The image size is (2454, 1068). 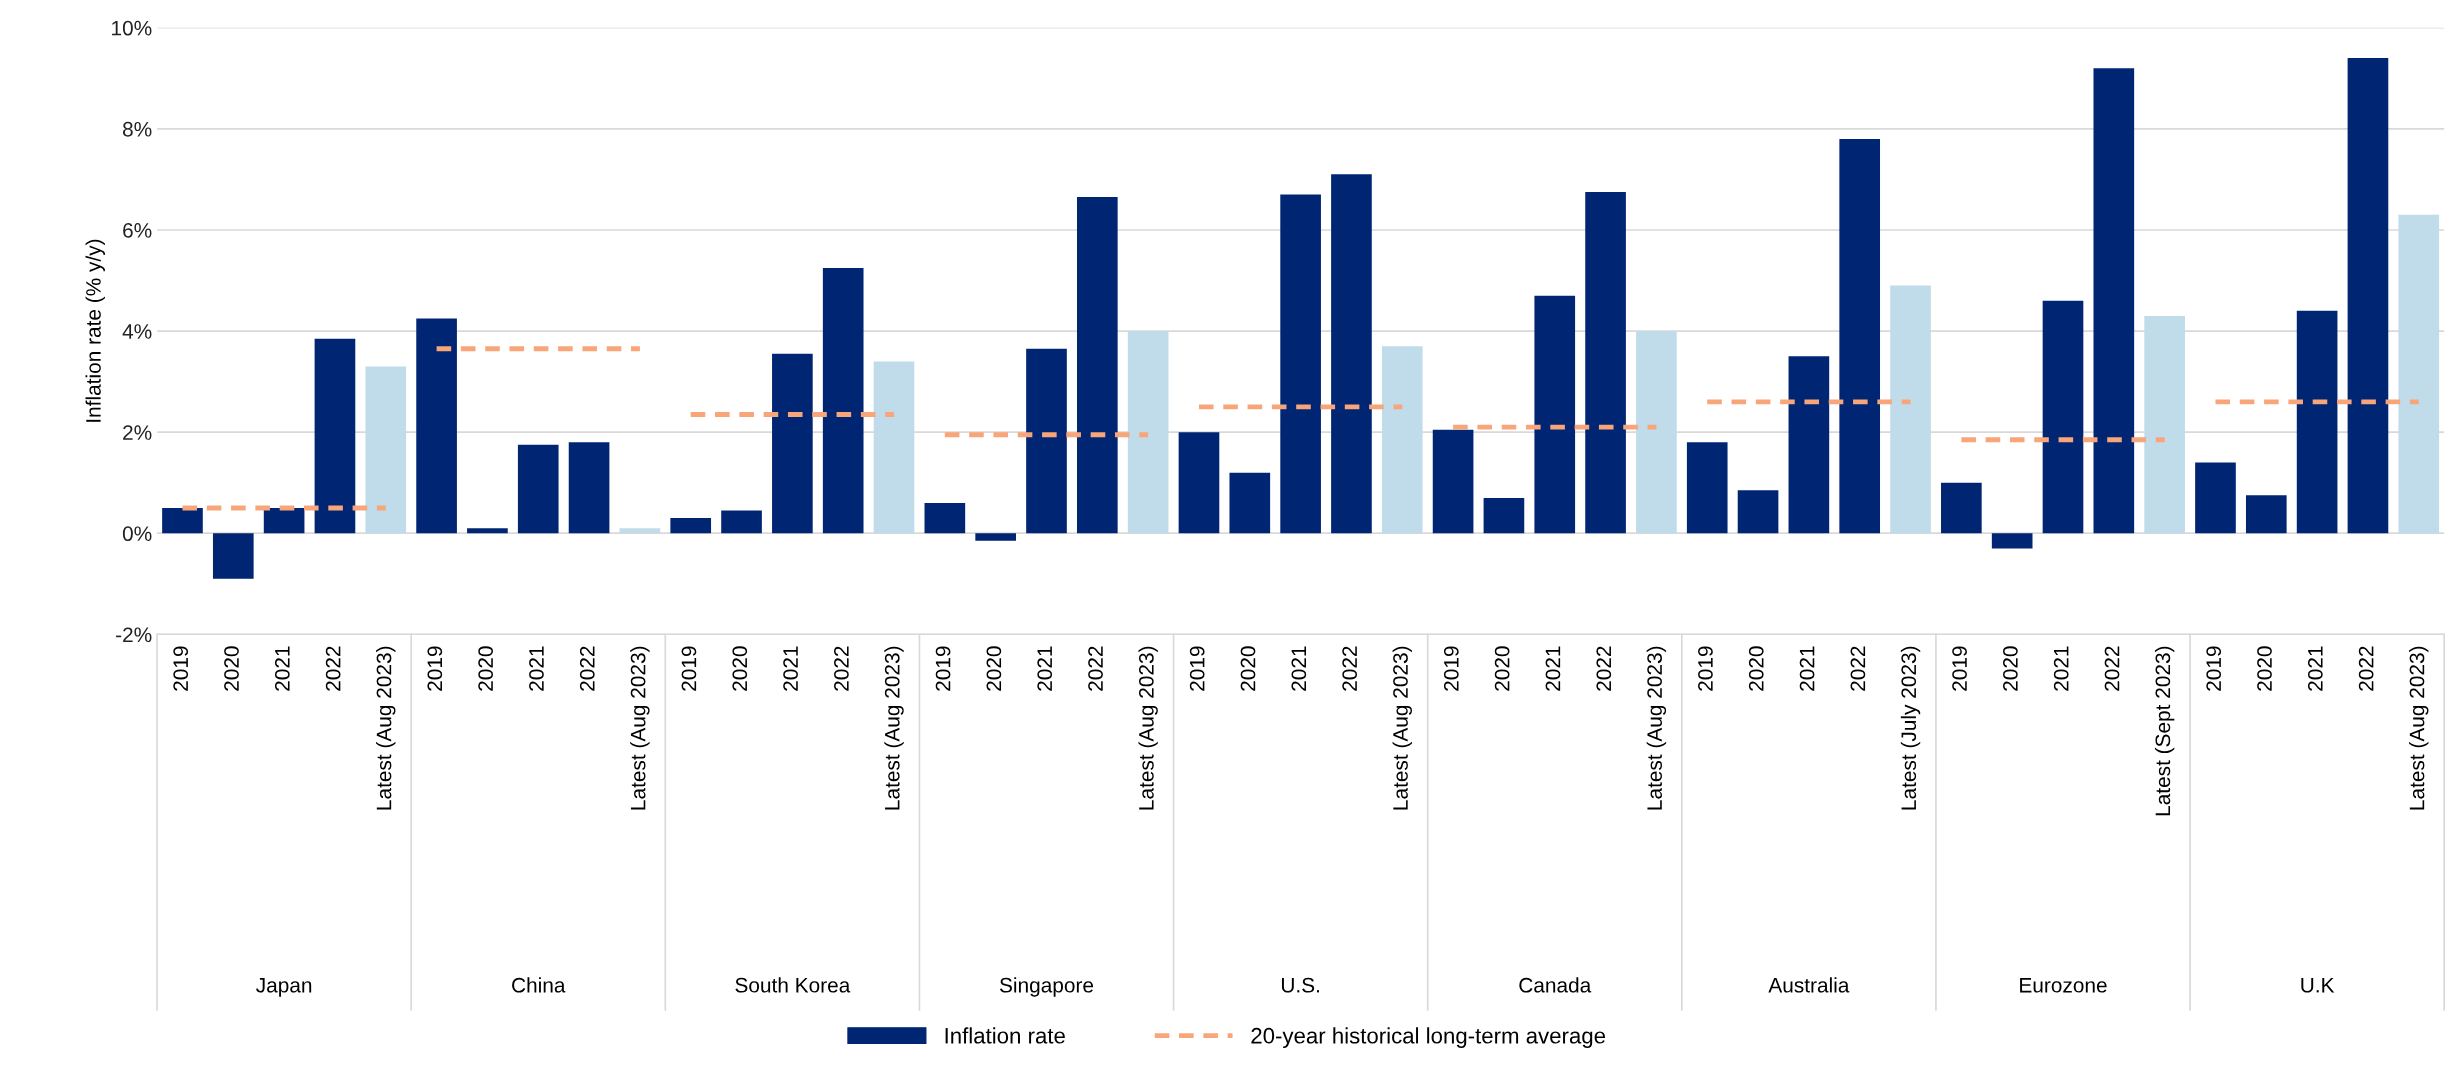 What do you see at coordinates (137, 331) in the screenshot?
I see `y-tick-label: 4%` at bounding box center [137, 331].